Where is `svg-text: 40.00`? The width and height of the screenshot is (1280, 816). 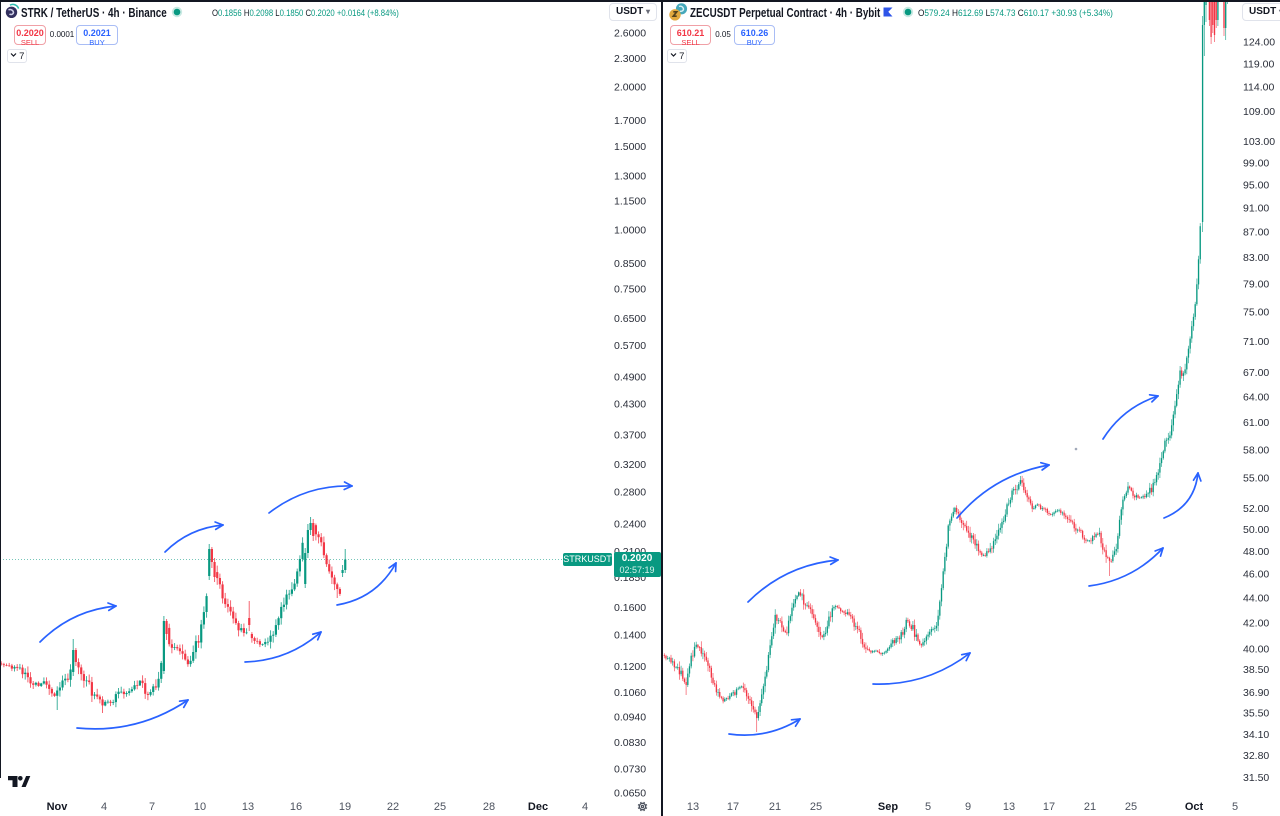 svg-text: 40.00 is located at coordinates (1256, 650).